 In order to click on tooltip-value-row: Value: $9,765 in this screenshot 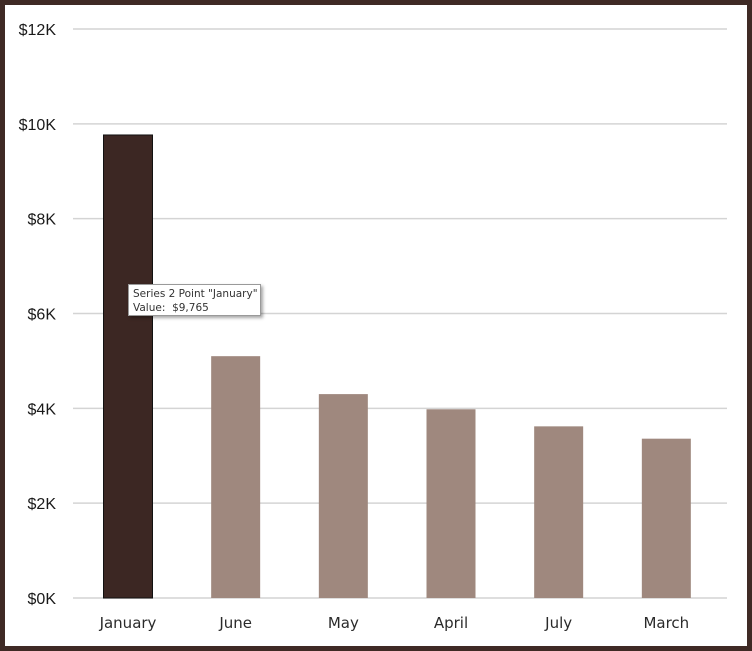, I will do `click(194, 308)`.